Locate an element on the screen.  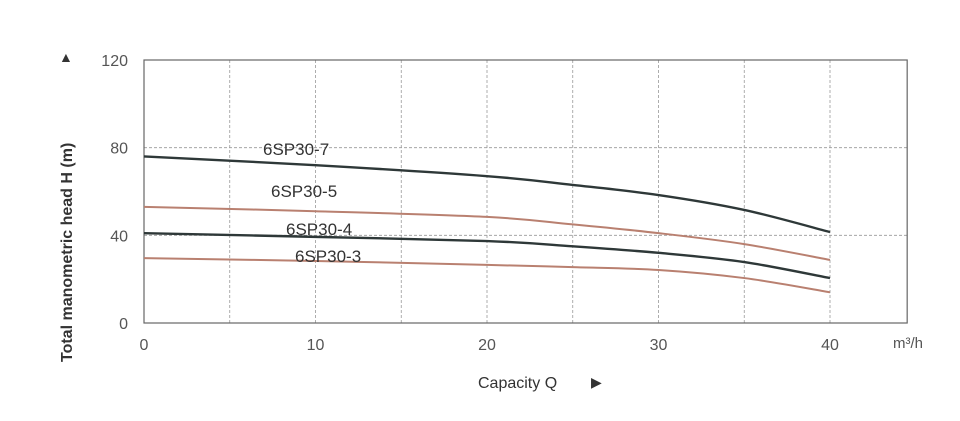
x-unit: m³/h is located at coordinates (908, 343).